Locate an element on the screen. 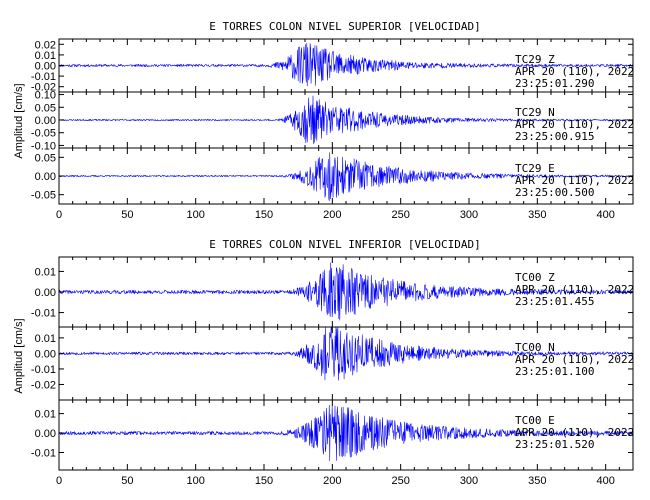 The width and height of the screenshot is (650, 500). time-label: 23:25:01.290 is located at coordinates (554, 83).